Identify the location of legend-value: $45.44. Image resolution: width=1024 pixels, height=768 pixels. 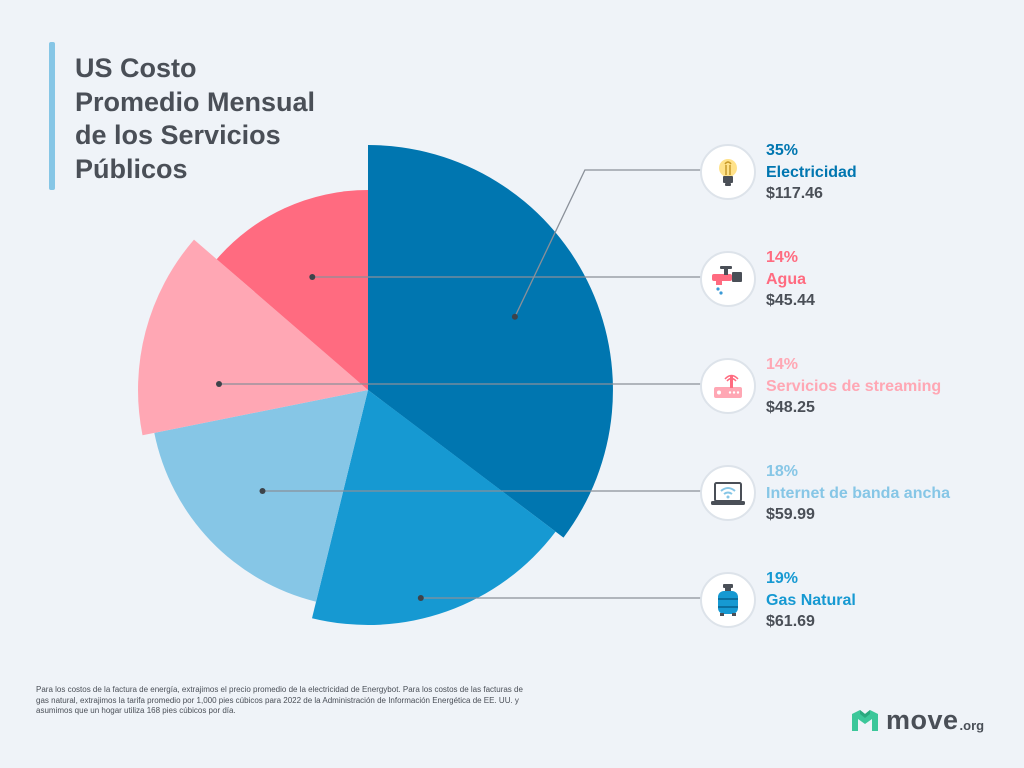
(790, 300).